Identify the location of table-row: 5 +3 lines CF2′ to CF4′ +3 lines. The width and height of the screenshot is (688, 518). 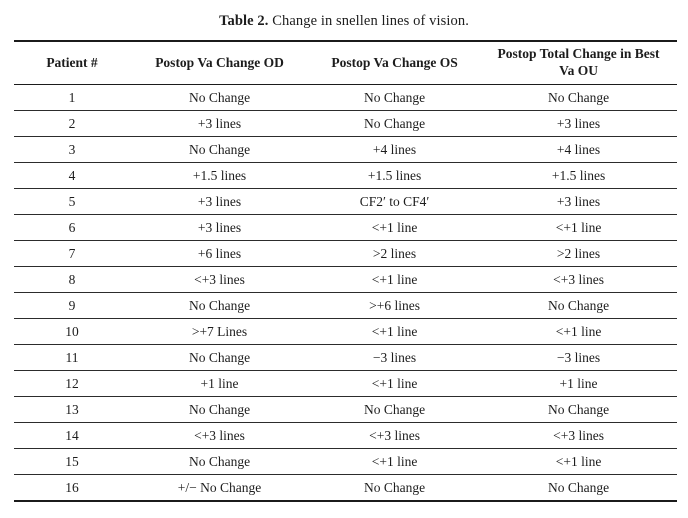
(345, 201).